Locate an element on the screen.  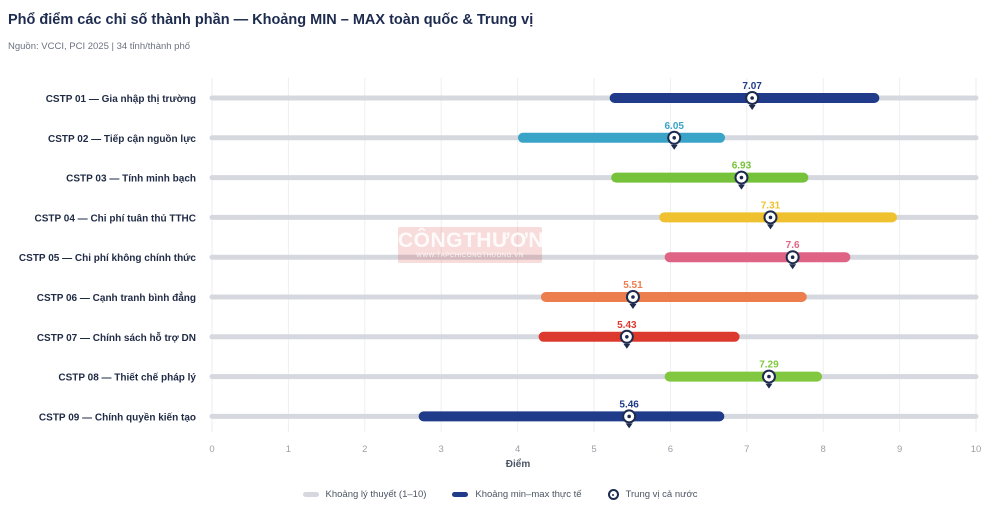
watermark-text: CÔNGTHƯƠNG is located at coordinates (479, 240).